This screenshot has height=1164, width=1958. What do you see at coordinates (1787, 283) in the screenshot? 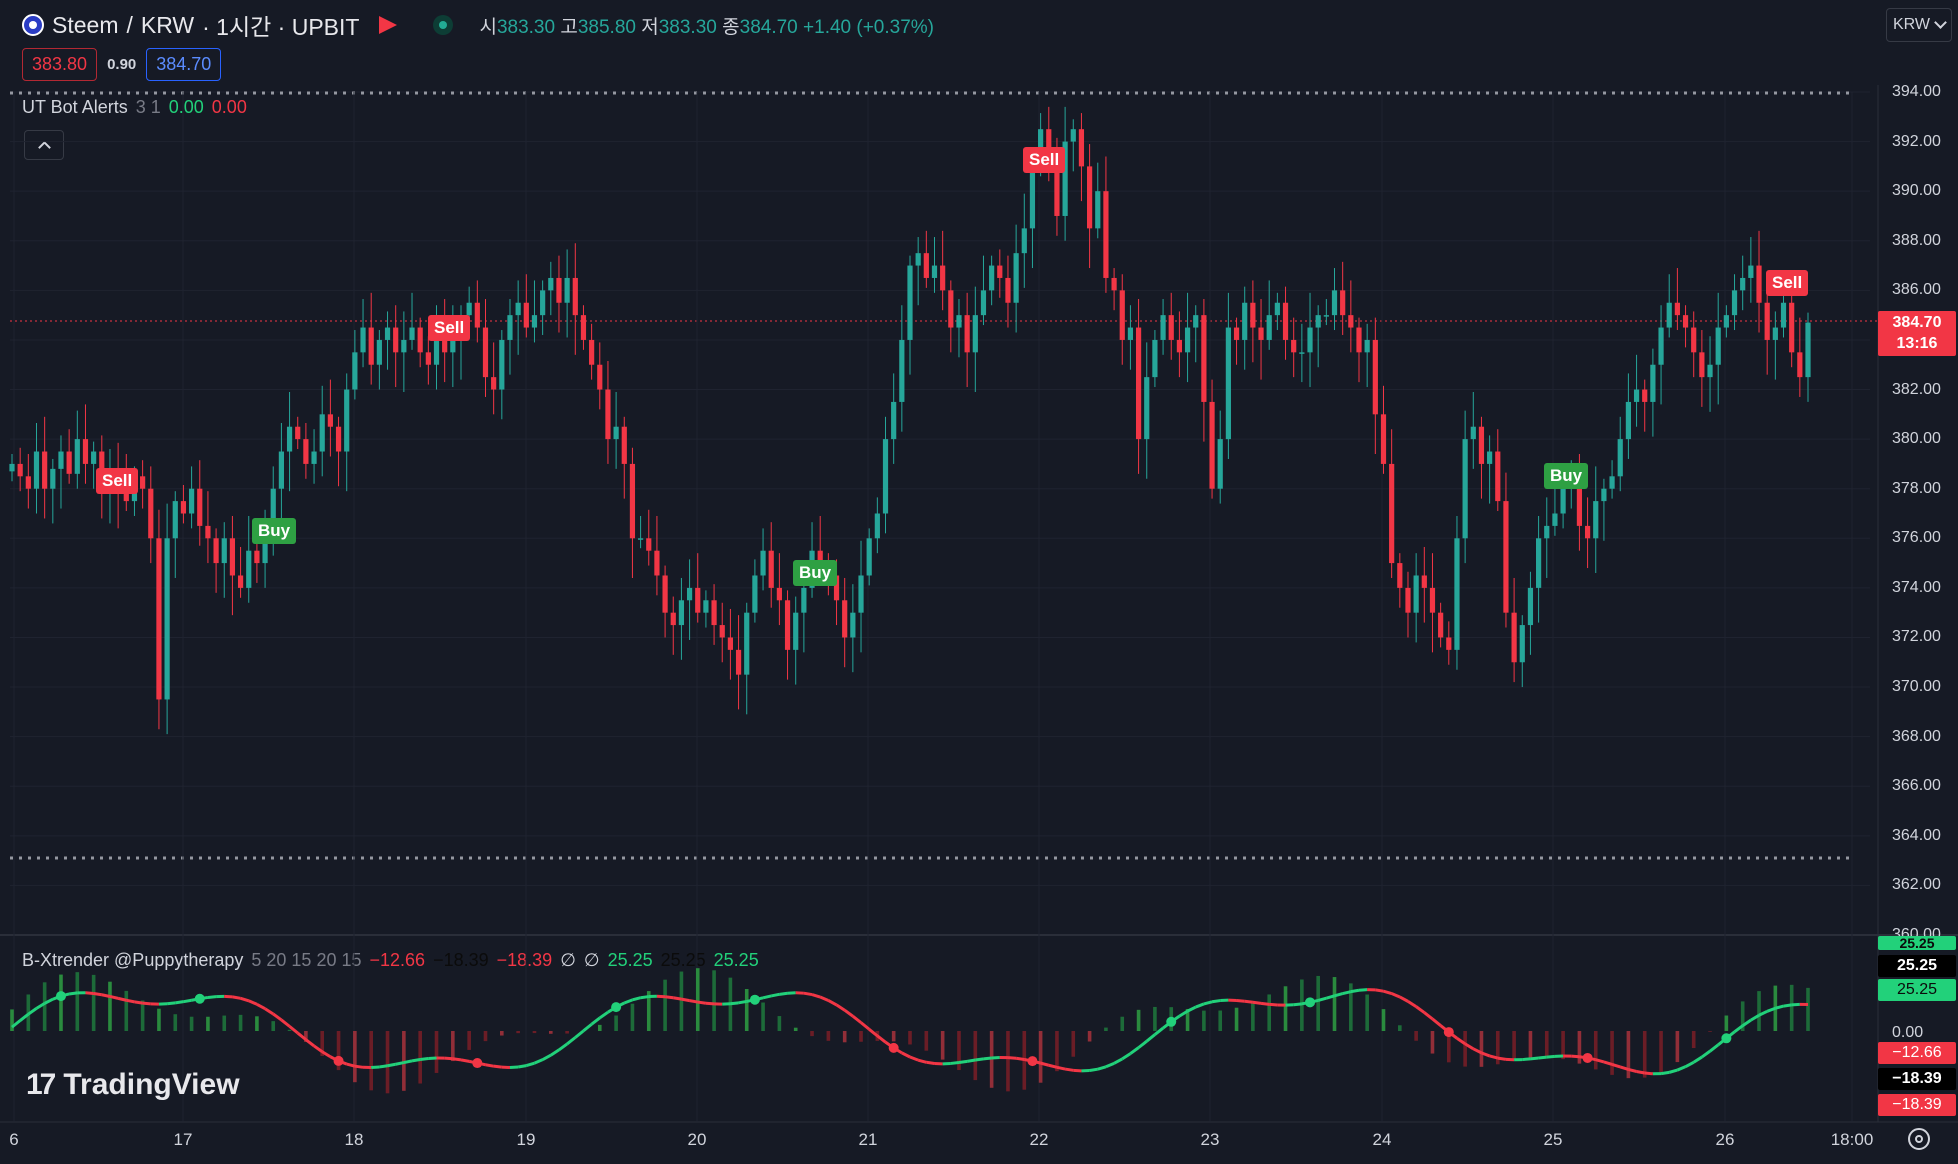
I see `sell-signal-label: Sell` at bounding box center [1787, 283].